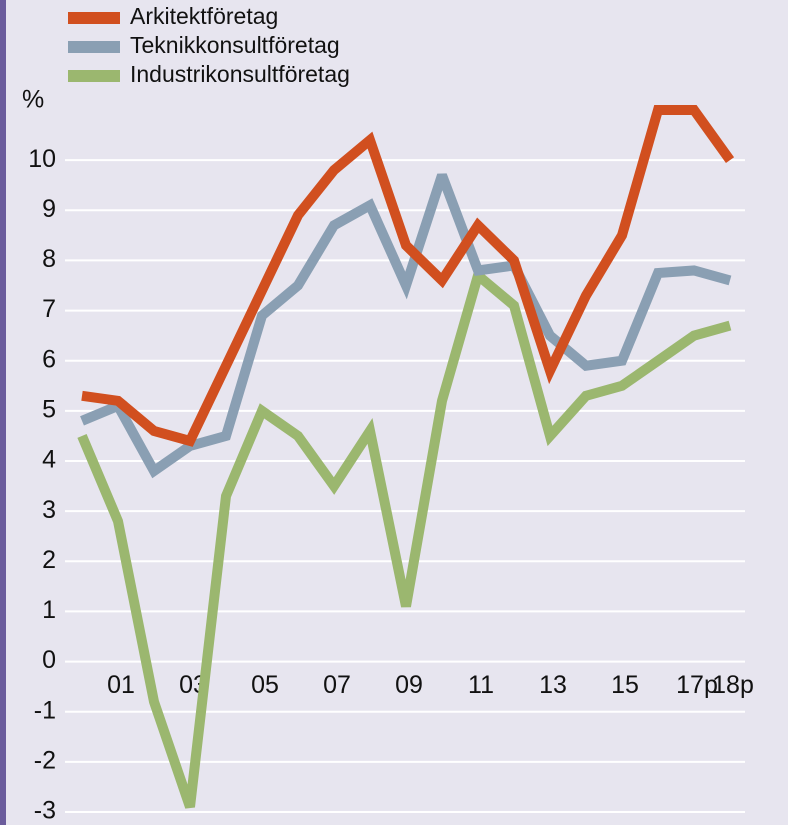 The width and height of the screenshot is (788, 825). I want to click on x-tick-label: 09, so click(409, 685).